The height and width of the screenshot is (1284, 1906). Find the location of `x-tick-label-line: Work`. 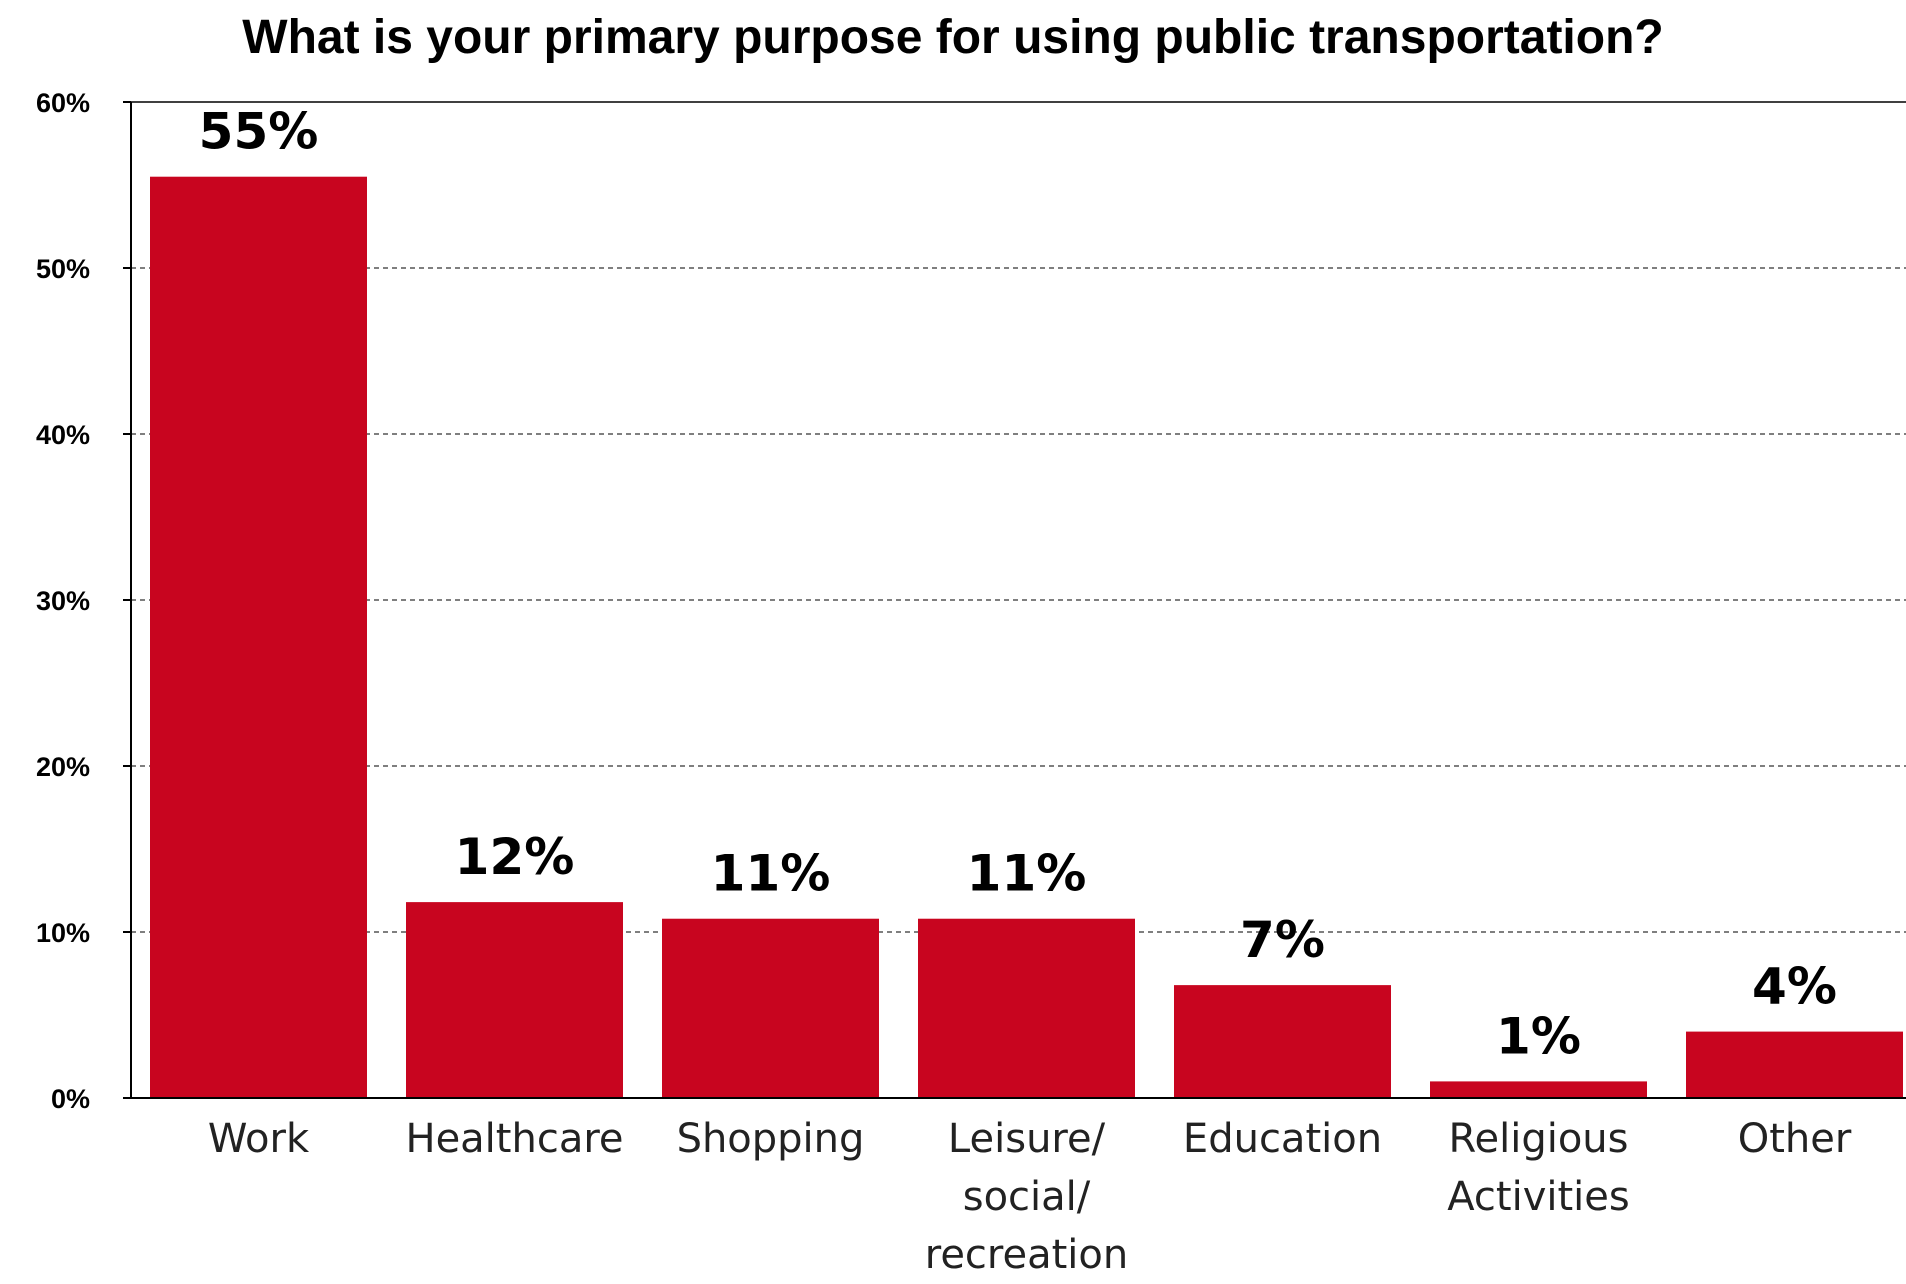

x-tick-label-line: Work is located at coordinates (259, 1139).